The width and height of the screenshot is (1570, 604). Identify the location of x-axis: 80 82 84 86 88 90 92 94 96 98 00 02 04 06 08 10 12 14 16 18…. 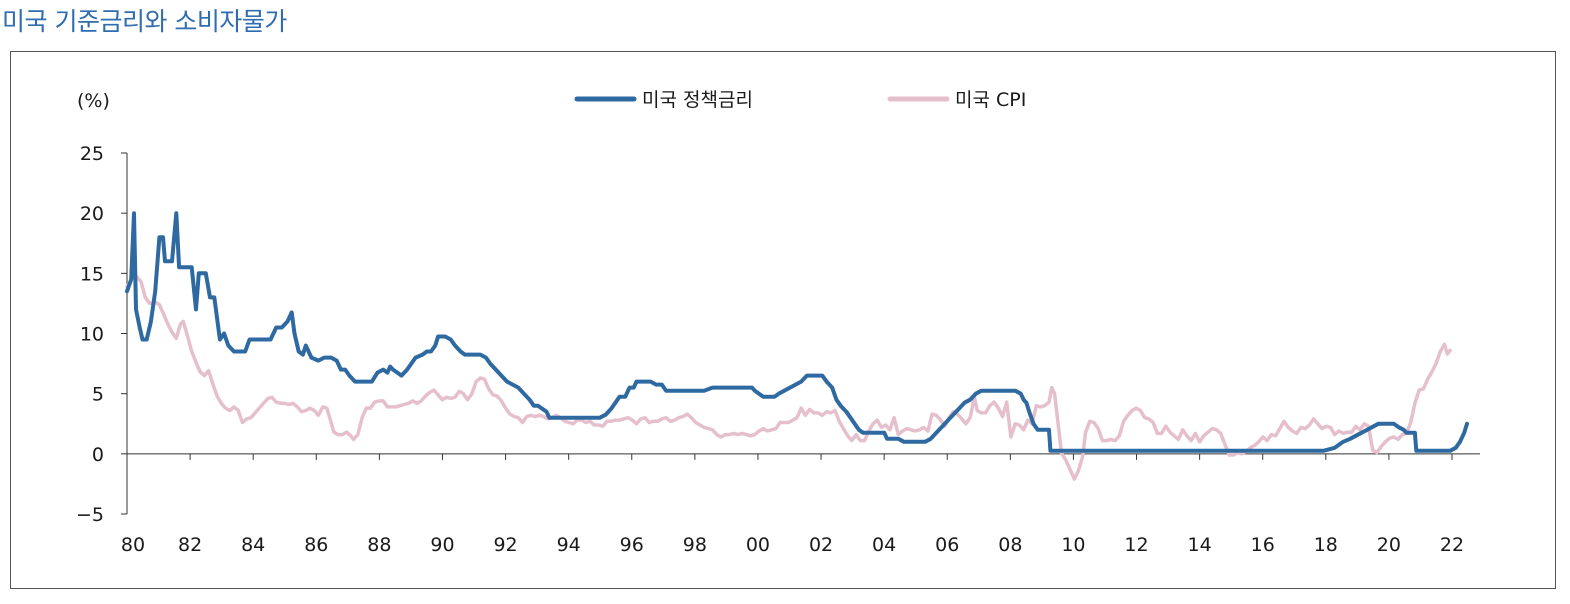
(800, 504).